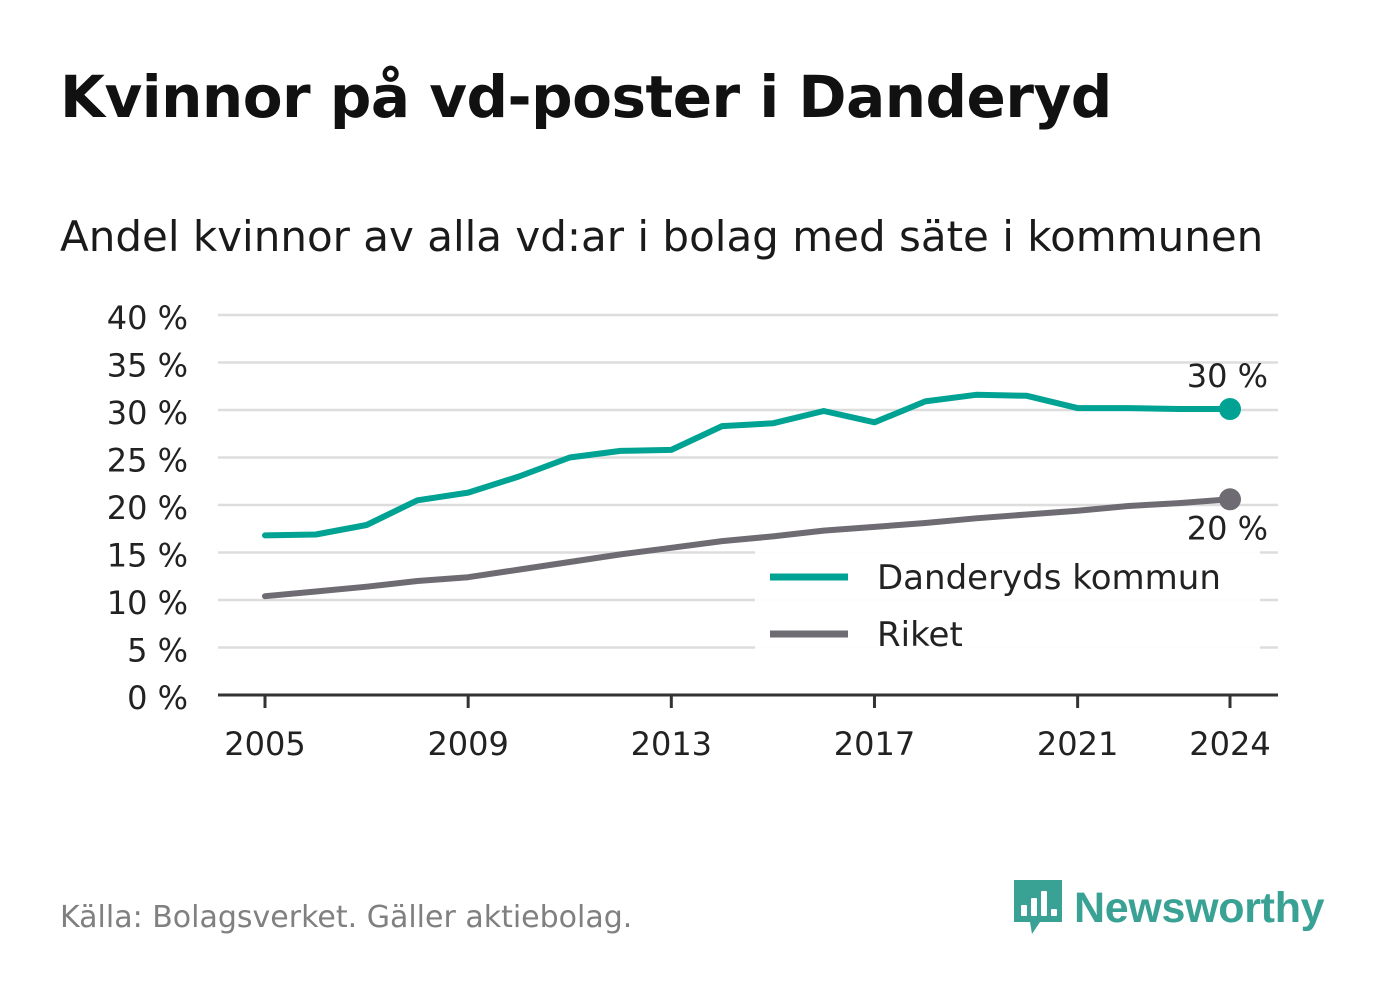 The width and height of the screenshot is (1382, 999). Describe the element at coordinates (147, 318) in the screenshot. I see `y-tick-label: 40 %` at that location.